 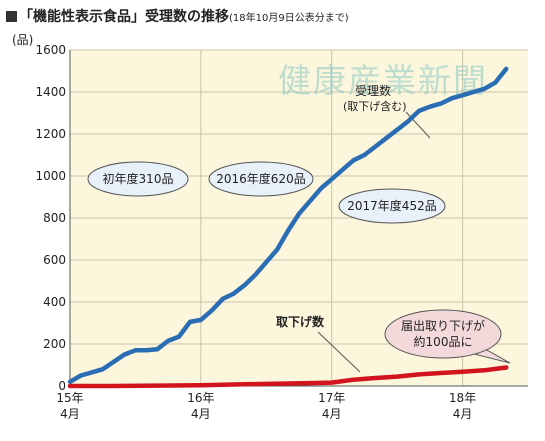 What do you see at coordinates (69, 398) in the screenshot?
I see `x-tick-label-year: 15年` at bounding box center [69, 398].